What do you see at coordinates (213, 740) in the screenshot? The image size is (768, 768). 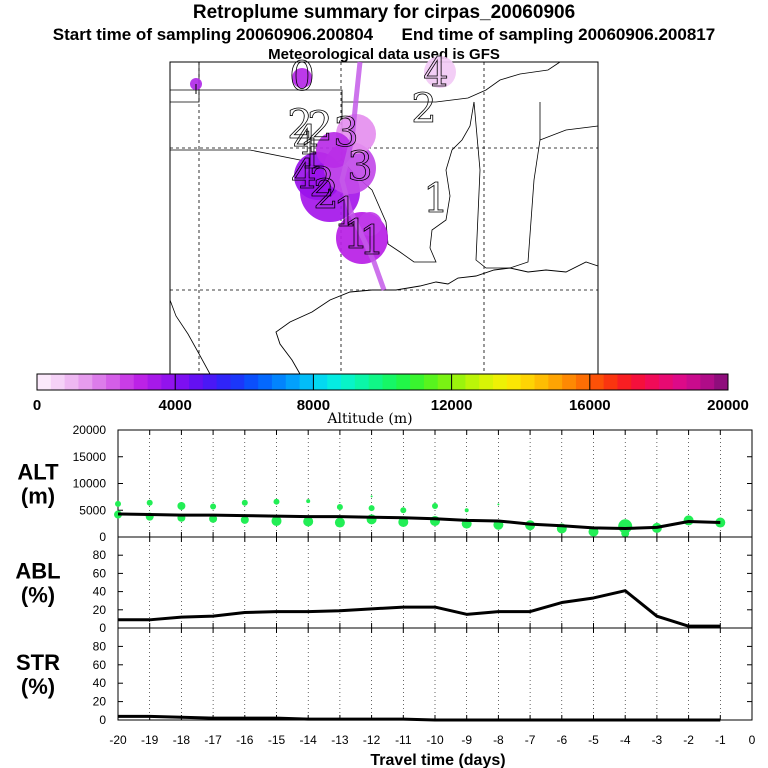 I see `x-tick-label: -17` at bounding box center [213, 740].